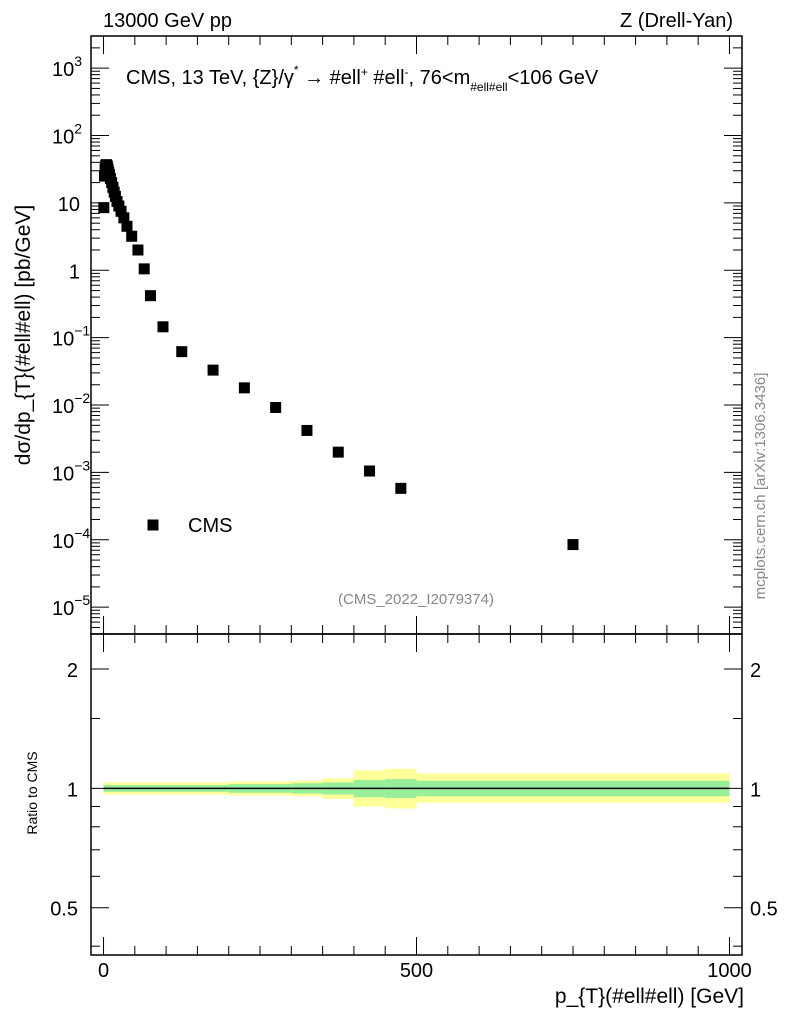 This screenshot has height=1024, width=786. I want to click on ratio-ytick-label-right: 0.5, so click(764, 910).